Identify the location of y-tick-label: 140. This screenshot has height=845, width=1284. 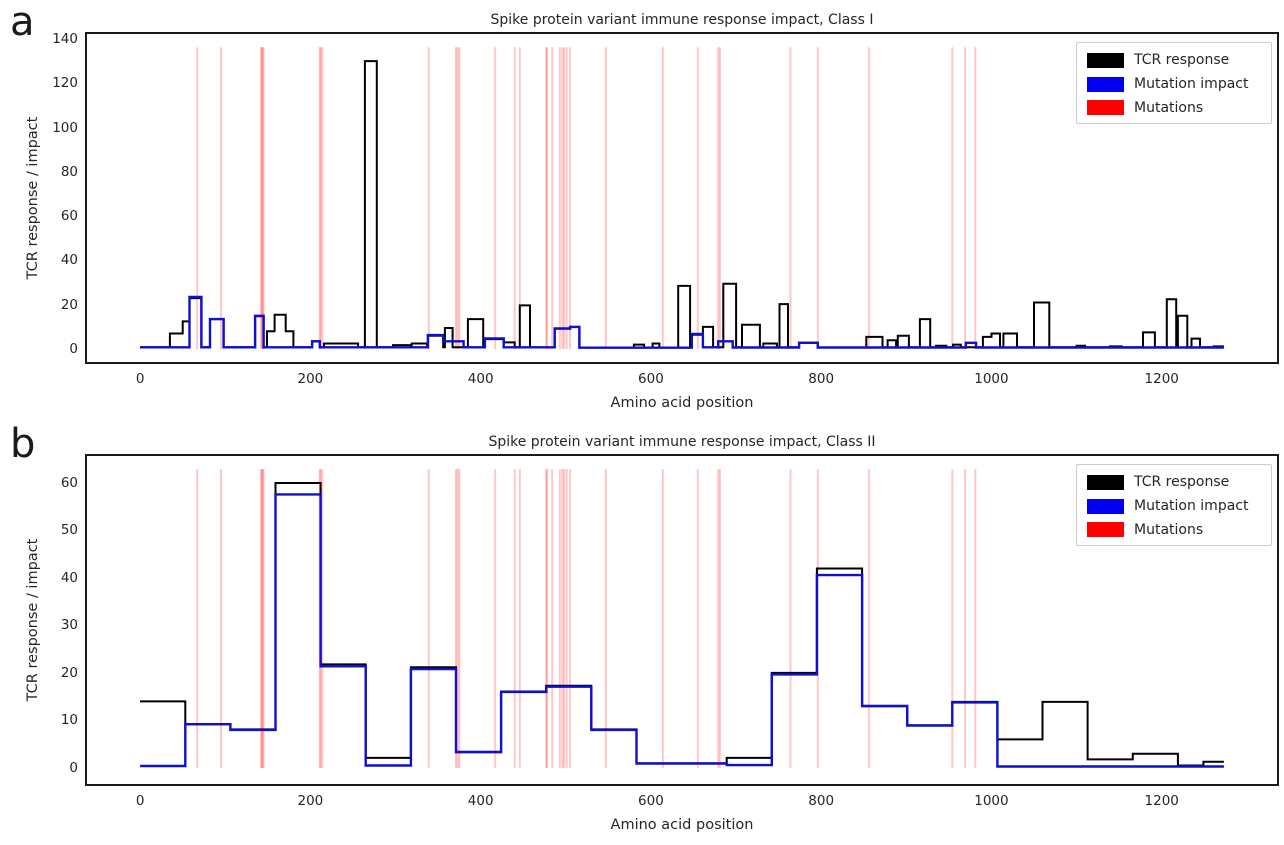
(65, 38).